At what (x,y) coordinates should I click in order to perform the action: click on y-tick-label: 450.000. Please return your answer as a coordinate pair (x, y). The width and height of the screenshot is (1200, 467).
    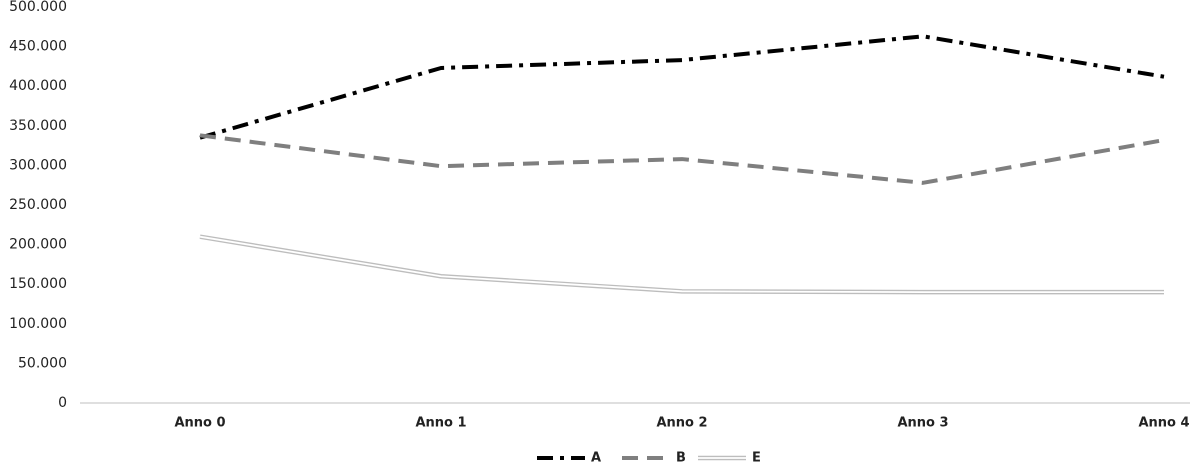
    Looking at the image, I should click on (38, 47).